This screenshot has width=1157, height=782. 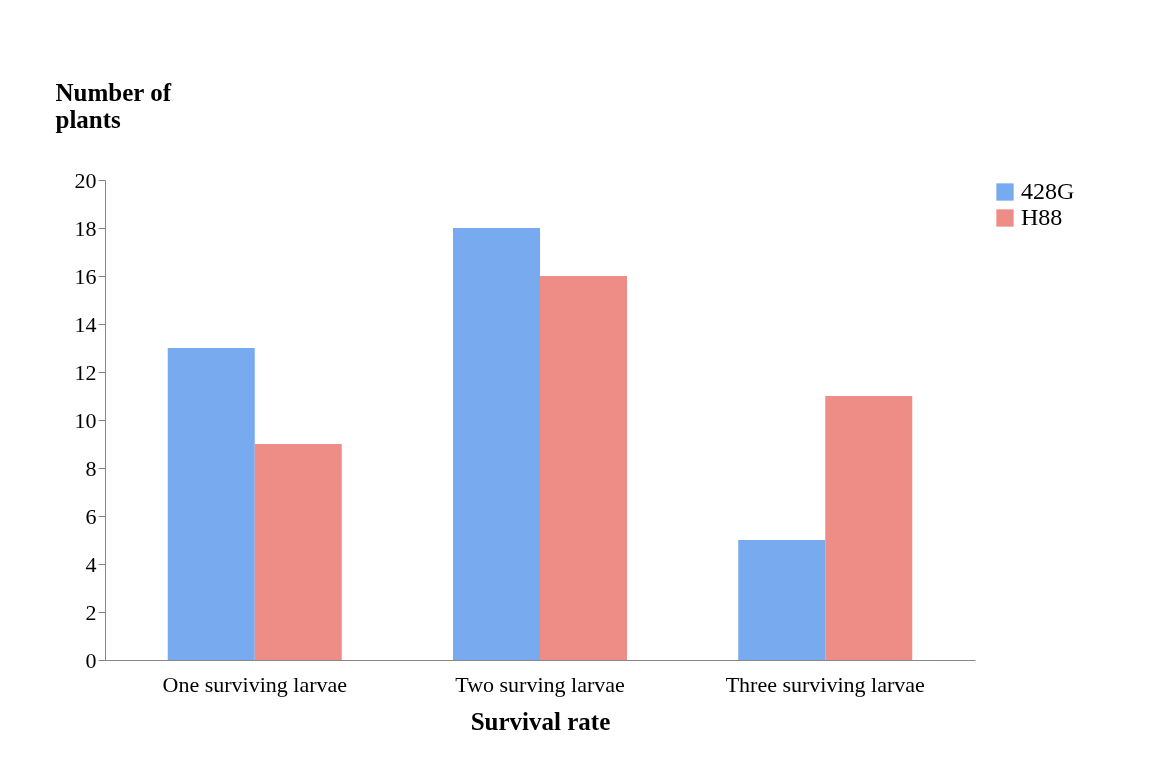 What do you see at coordinates (85, 180) in the screenshot?
I see `y-tick-label: 20` at bounding box center [85, 180].